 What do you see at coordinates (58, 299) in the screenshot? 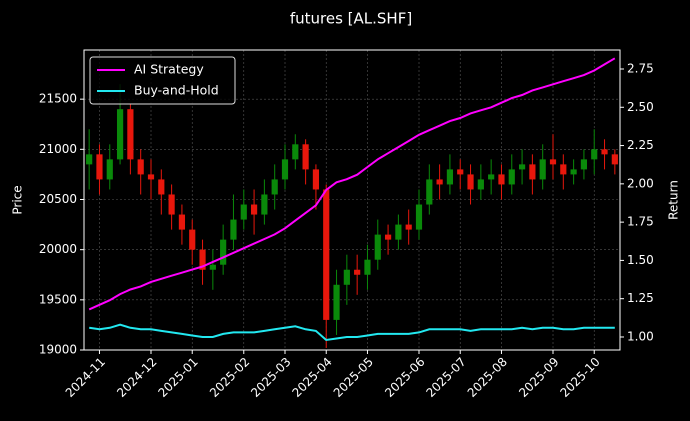
I see `y-tick-label: 19500` at bounding box center [58, 299].